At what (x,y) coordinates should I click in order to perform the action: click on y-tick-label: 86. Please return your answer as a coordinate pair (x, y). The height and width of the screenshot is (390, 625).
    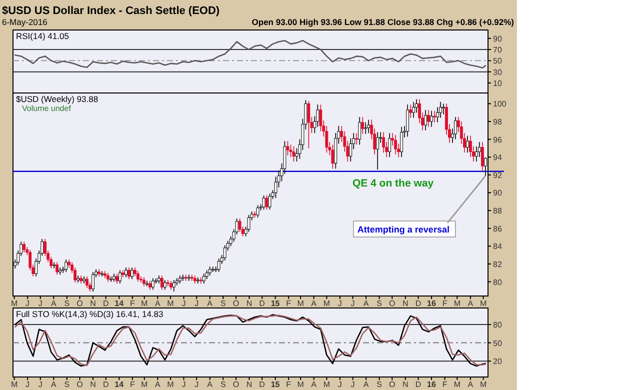
    Looking at the image, I should click on (497, 229).